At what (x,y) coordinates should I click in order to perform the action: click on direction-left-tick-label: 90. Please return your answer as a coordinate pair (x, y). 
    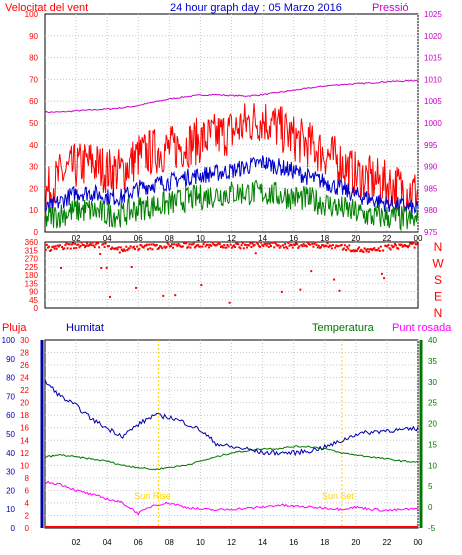
    Looking at the image, I should click on (33, 292).